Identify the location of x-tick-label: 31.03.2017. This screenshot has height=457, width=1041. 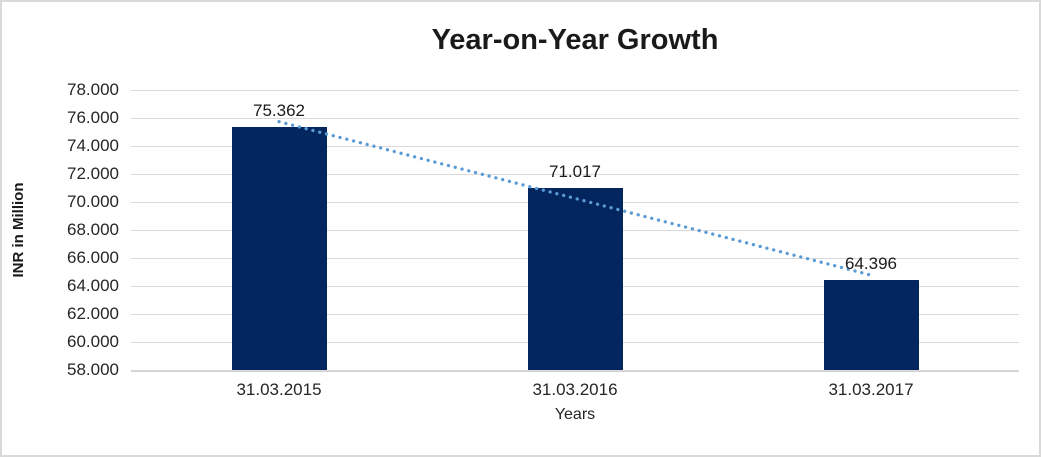
(871, 389).